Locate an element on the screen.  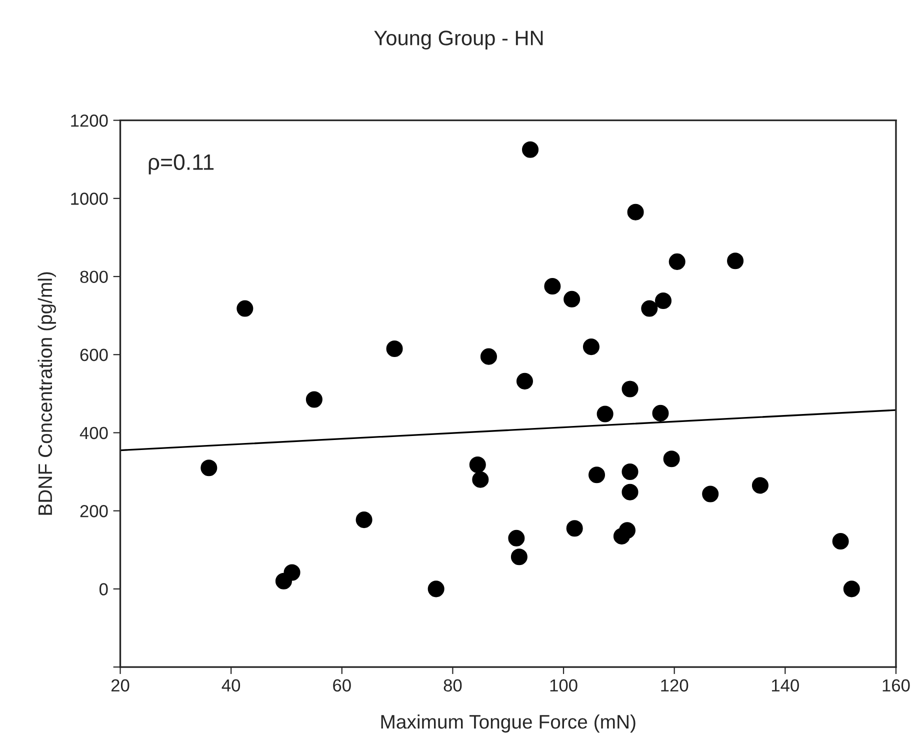
x-tick-label: 120 is located at coordinates (674, 685).